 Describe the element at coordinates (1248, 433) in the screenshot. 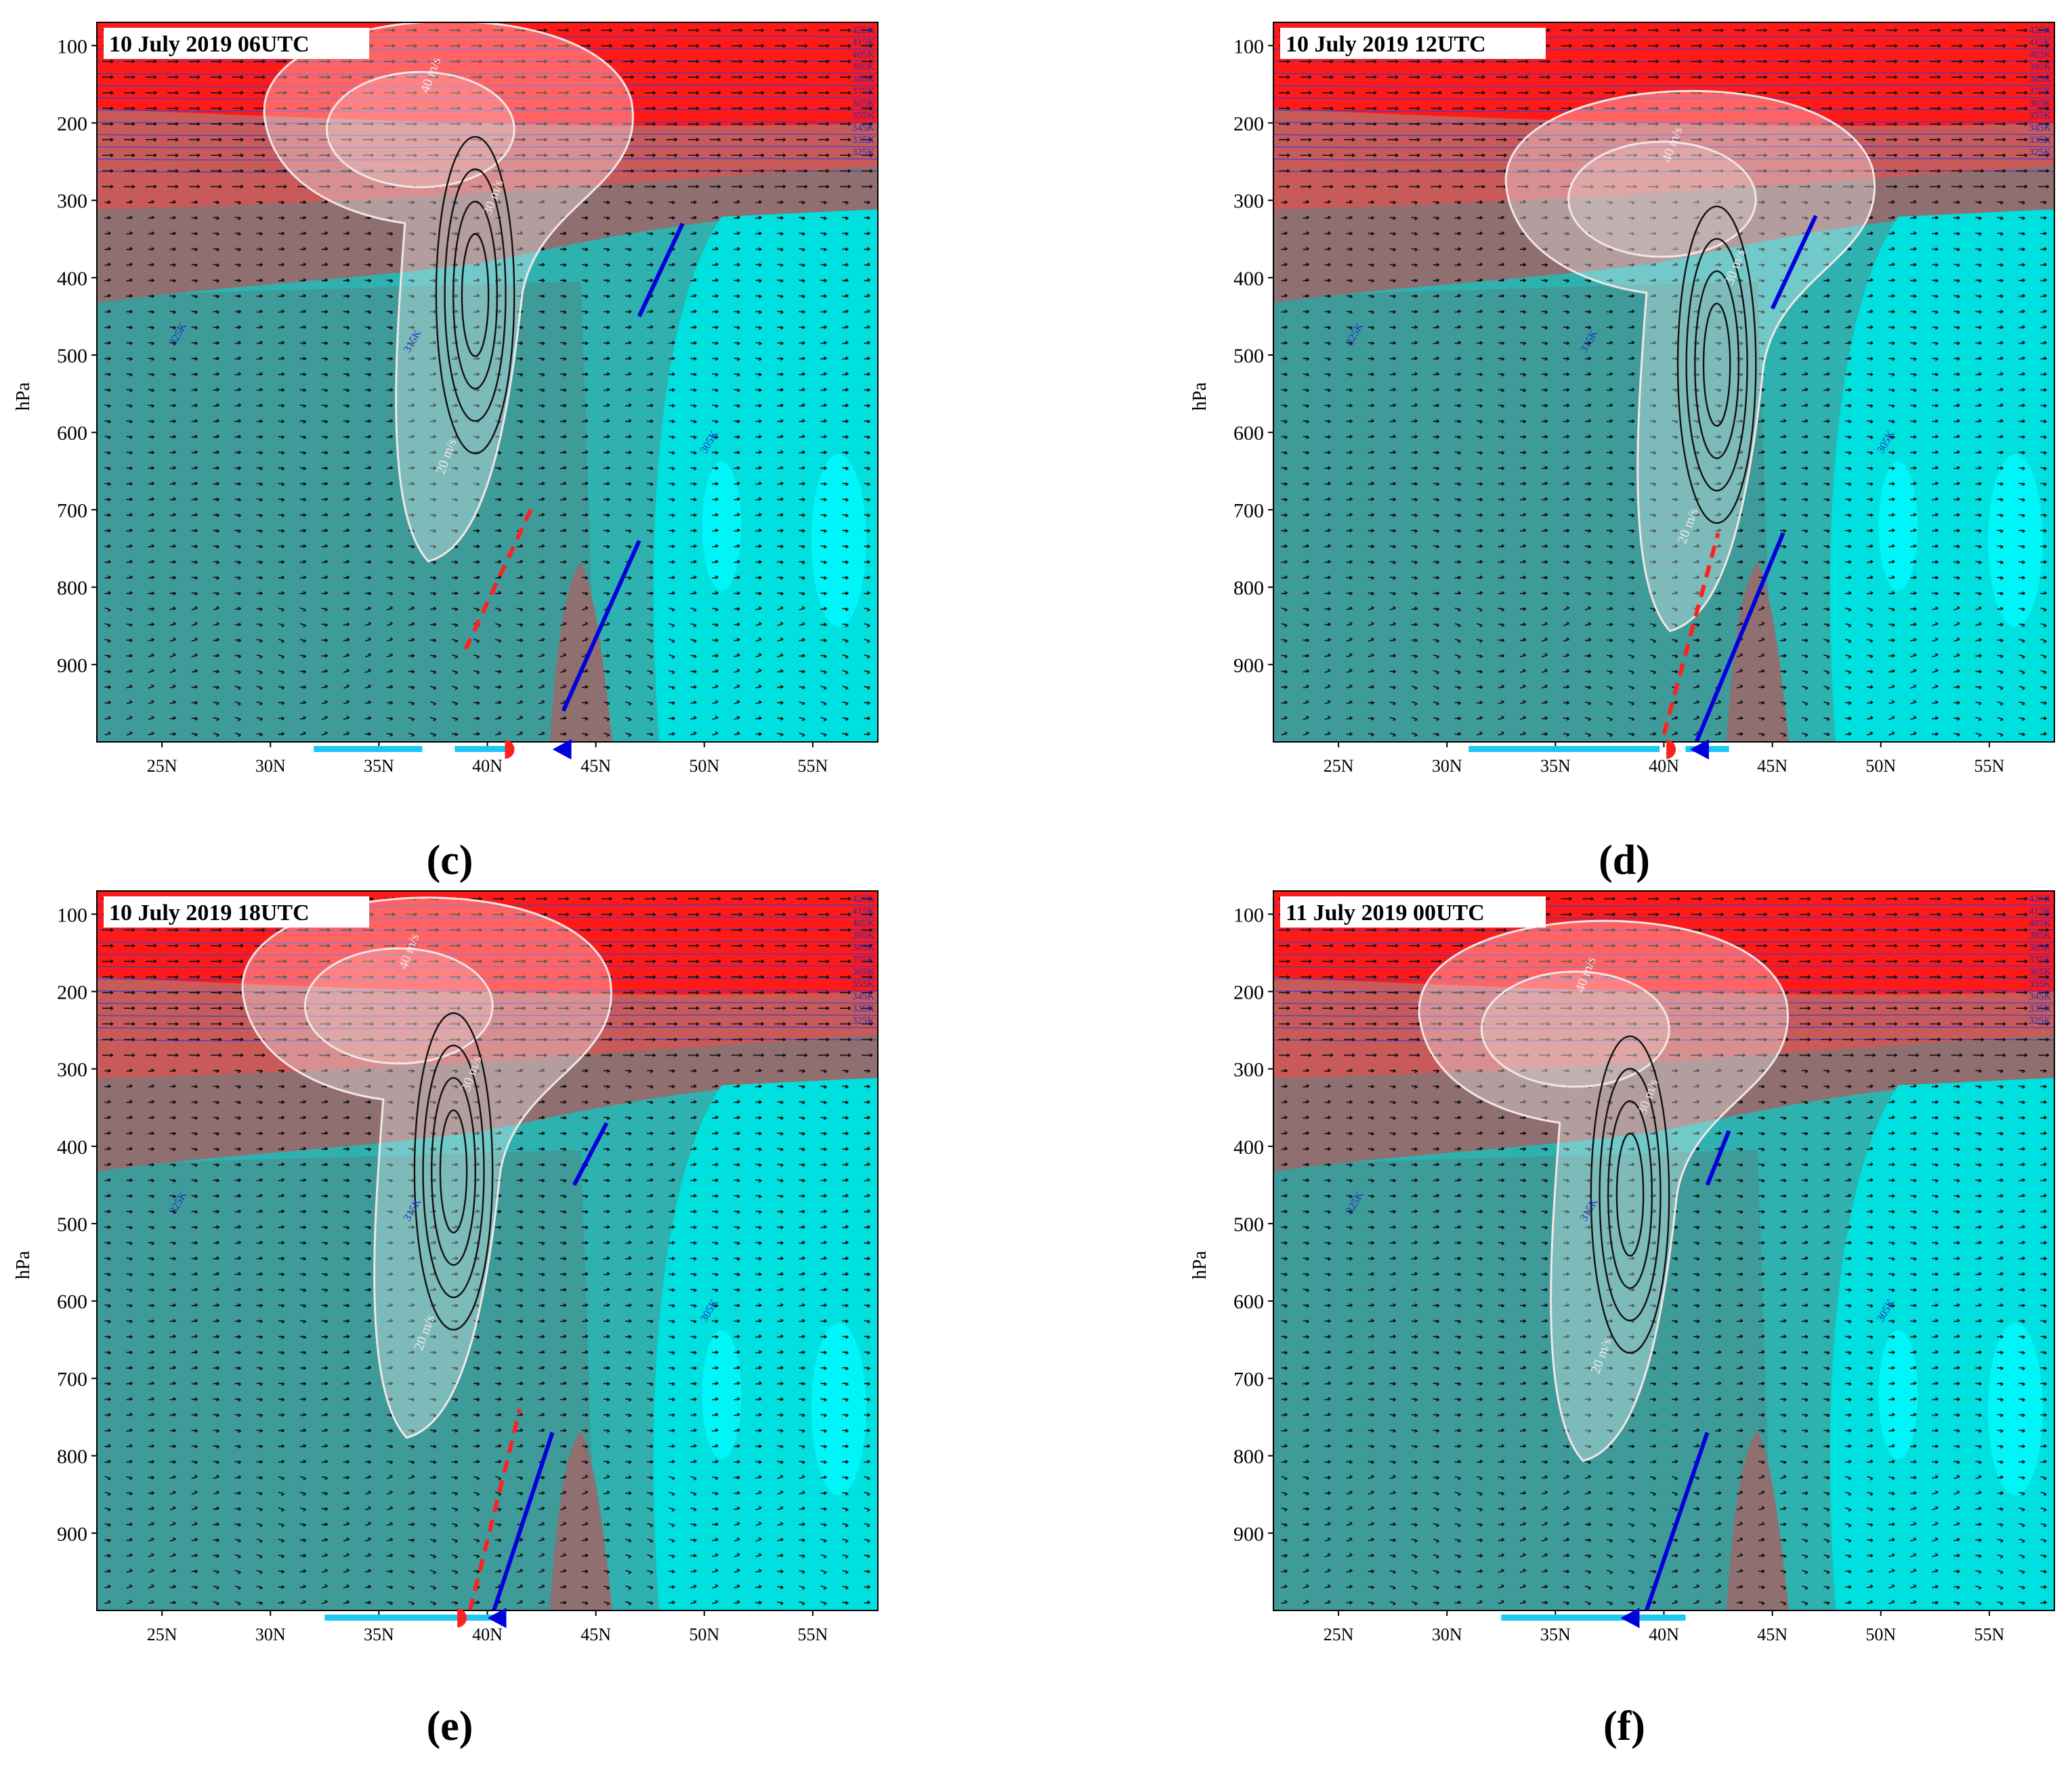

I see `y-tick-label: 600` at that location.